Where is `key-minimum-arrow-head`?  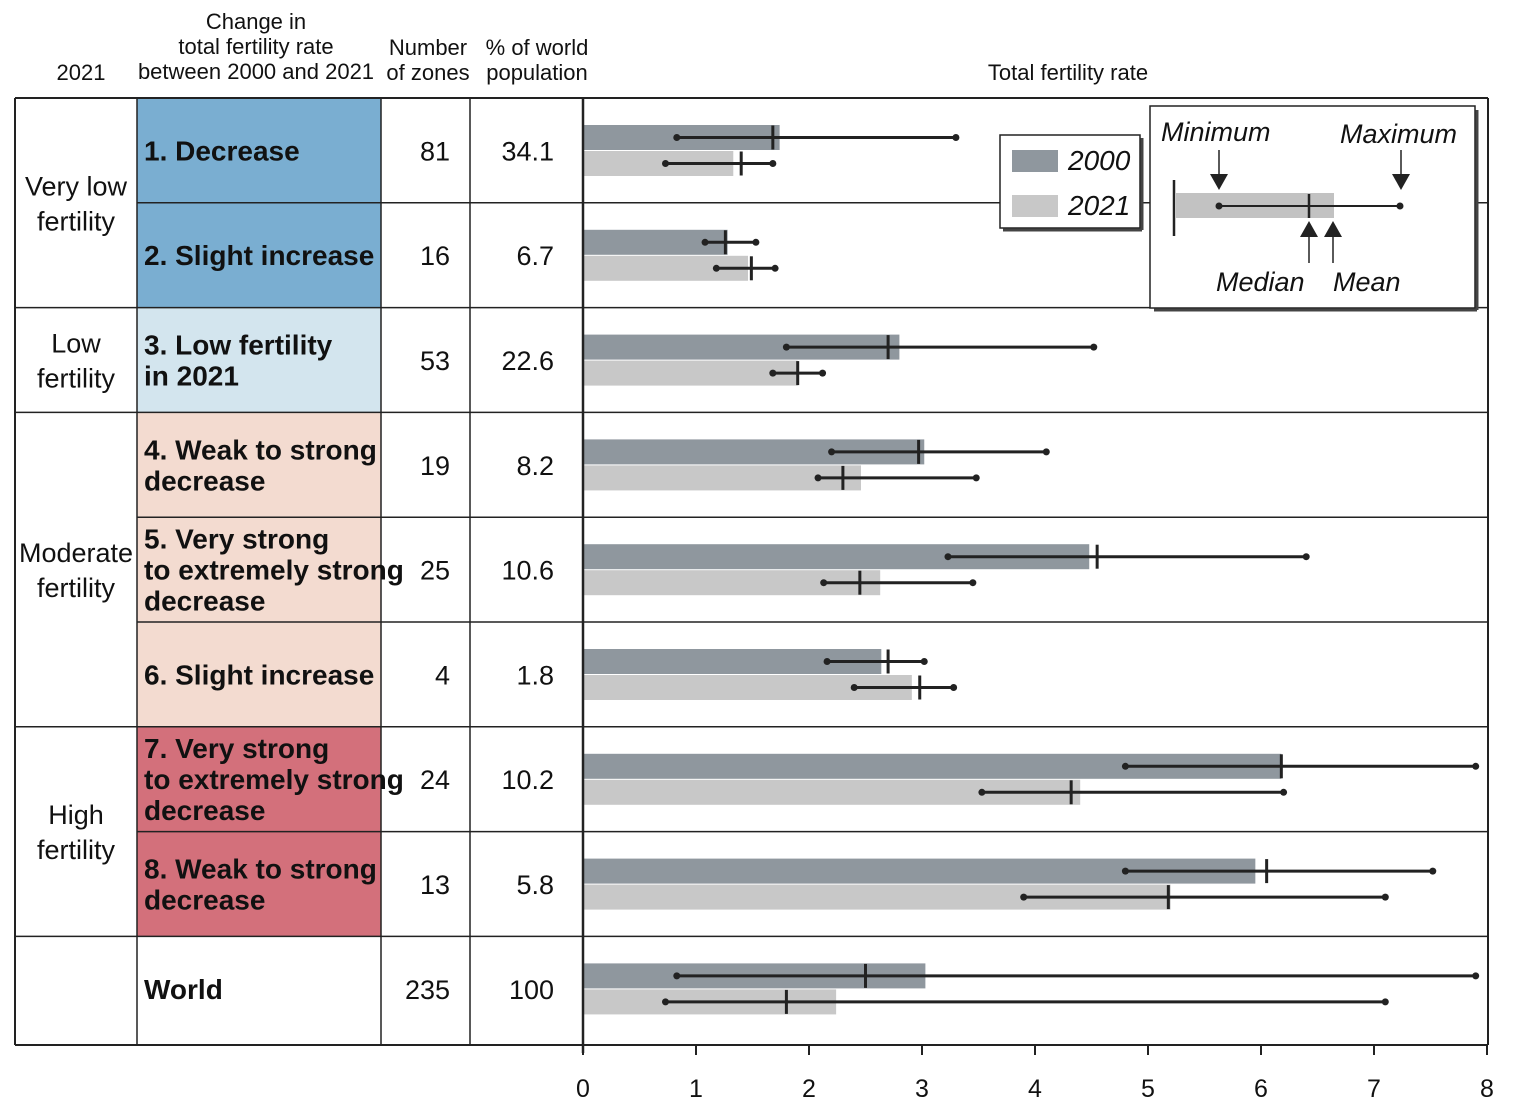 key-minimum-arrow-head is located at coordinates (1219, 182).